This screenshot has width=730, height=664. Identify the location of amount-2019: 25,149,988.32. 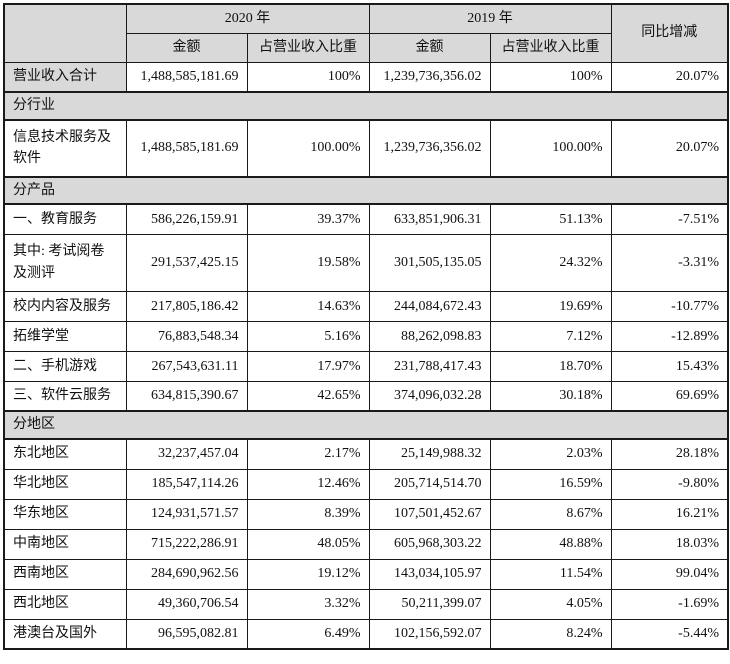
(429, 454).